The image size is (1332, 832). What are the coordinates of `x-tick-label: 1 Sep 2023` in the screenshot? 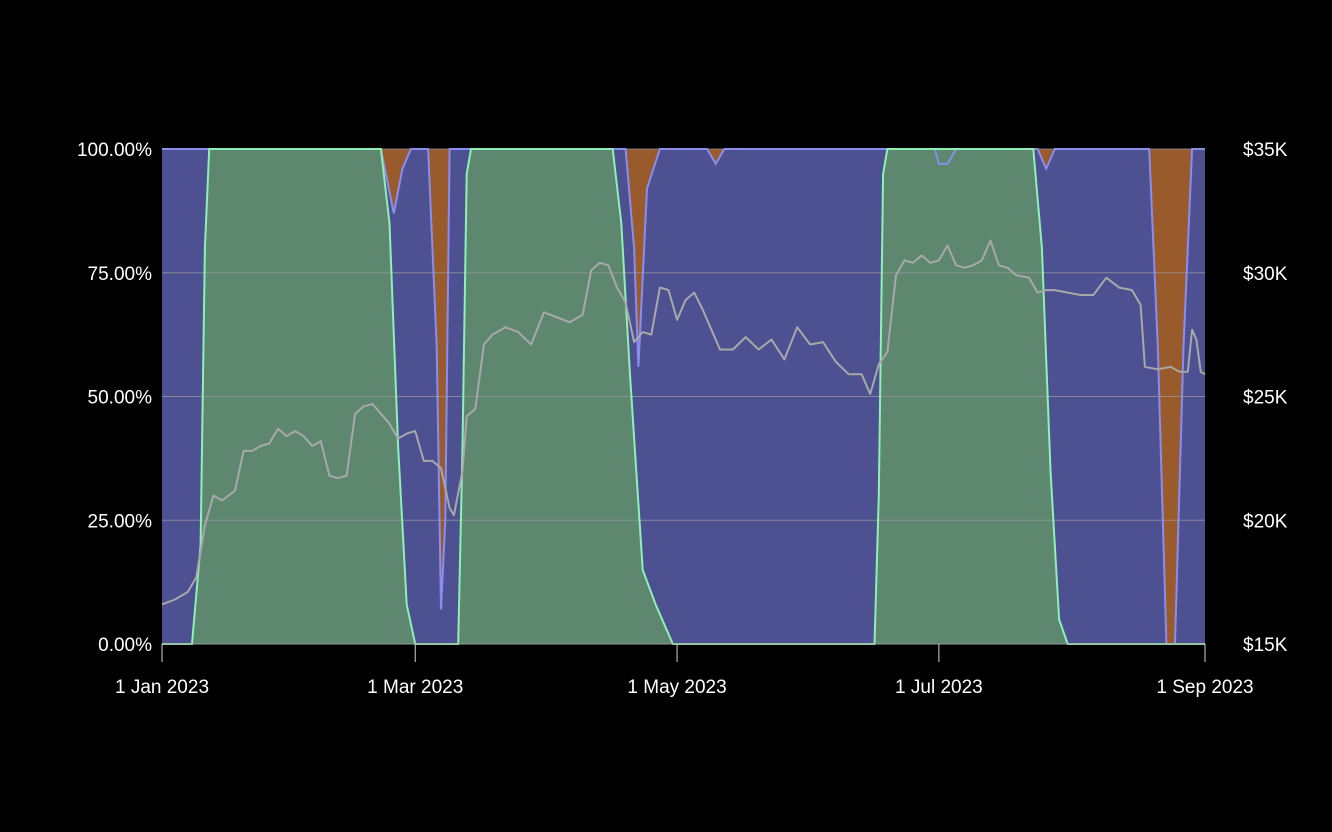 It's located at (1204, 687).